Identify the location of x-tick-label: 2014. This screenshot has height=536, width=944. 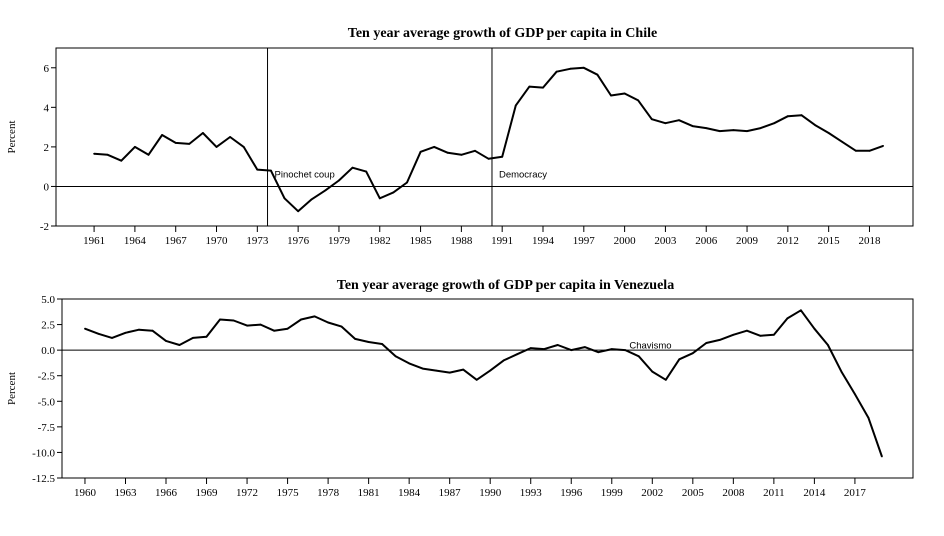
(814, 493).